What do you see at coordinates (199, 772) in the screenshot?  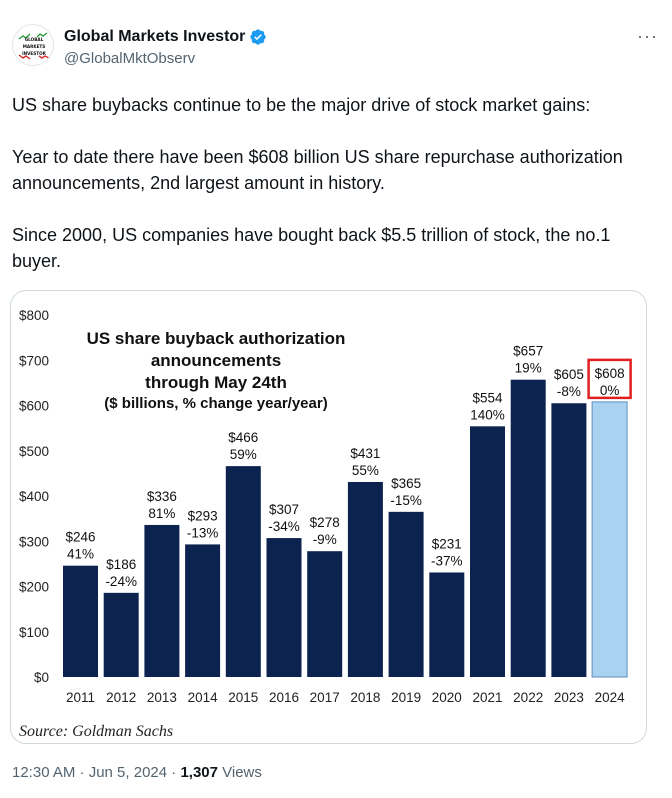 I see `views-count: 1,307` at bounding box center [199, 772].